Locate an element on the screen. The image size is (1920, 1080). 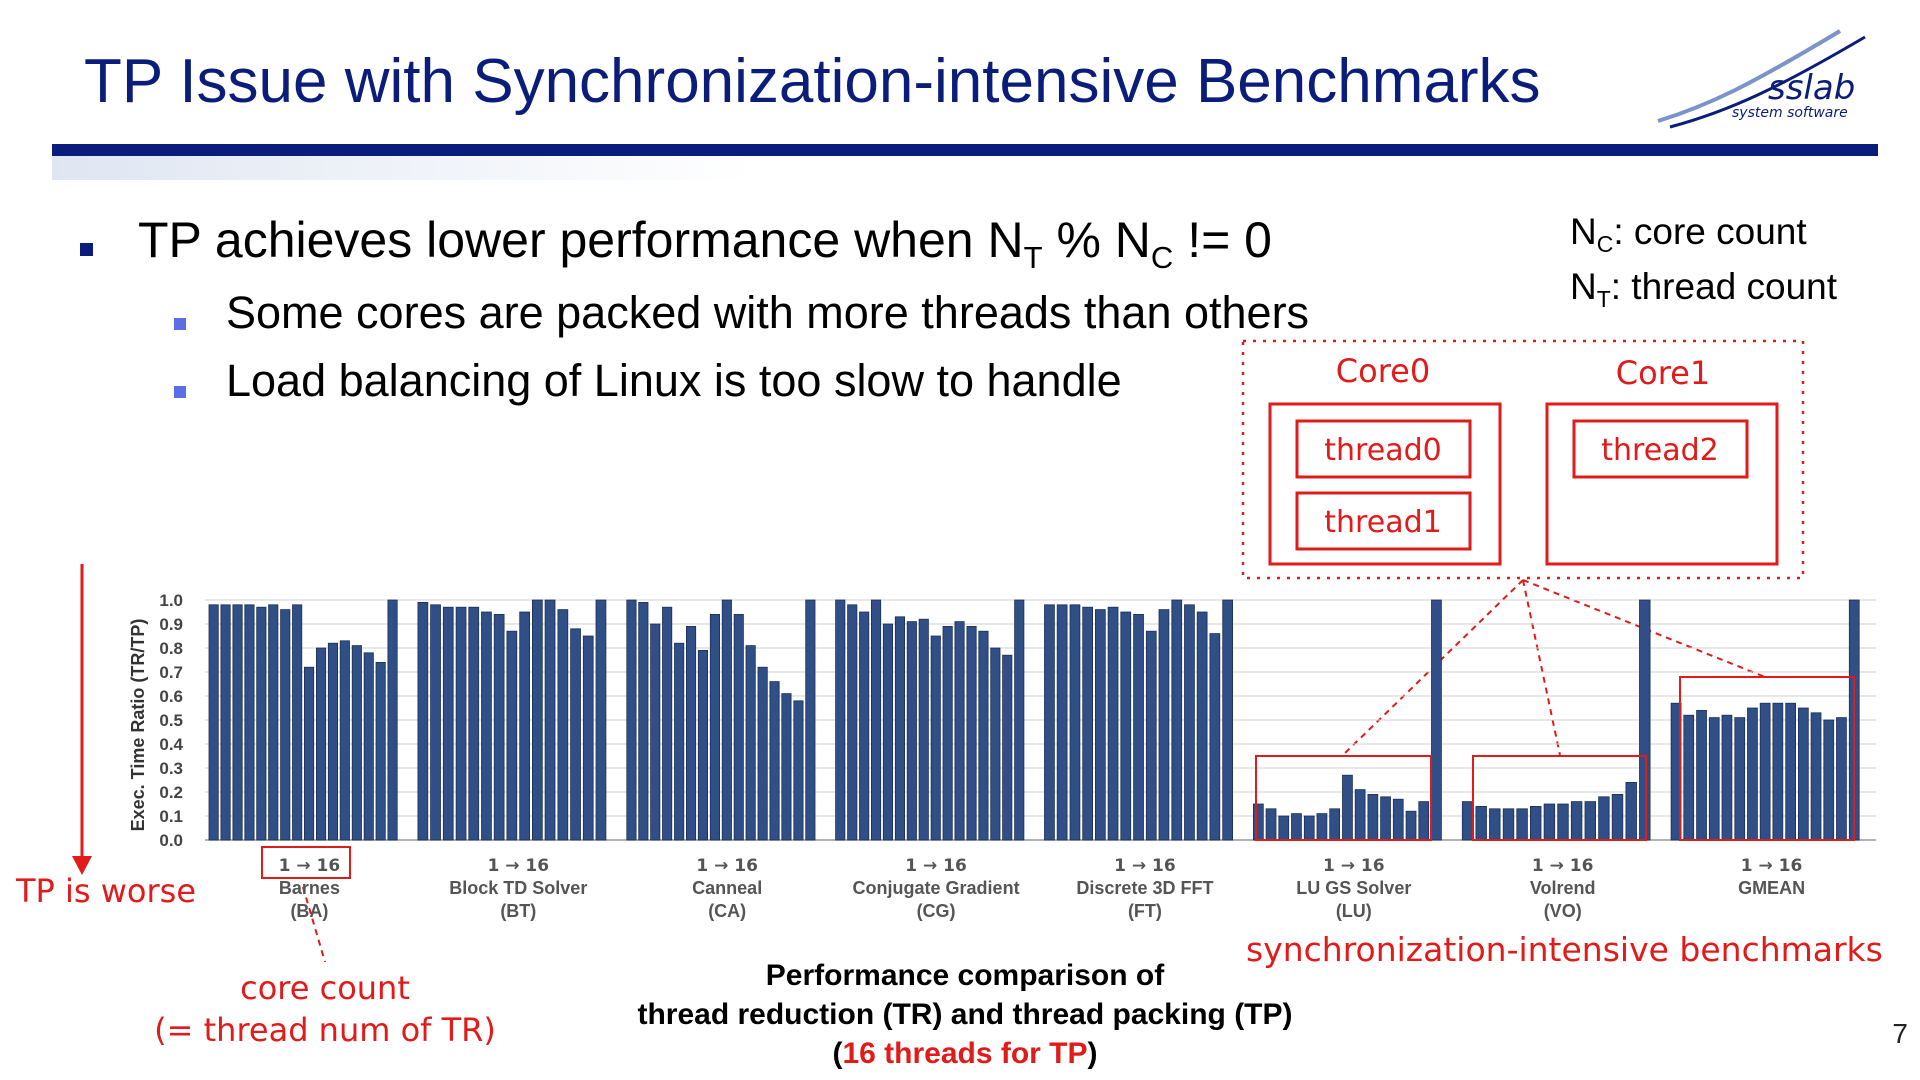
x-category-abbr: (VO) is located at coordinates (1563, 911).